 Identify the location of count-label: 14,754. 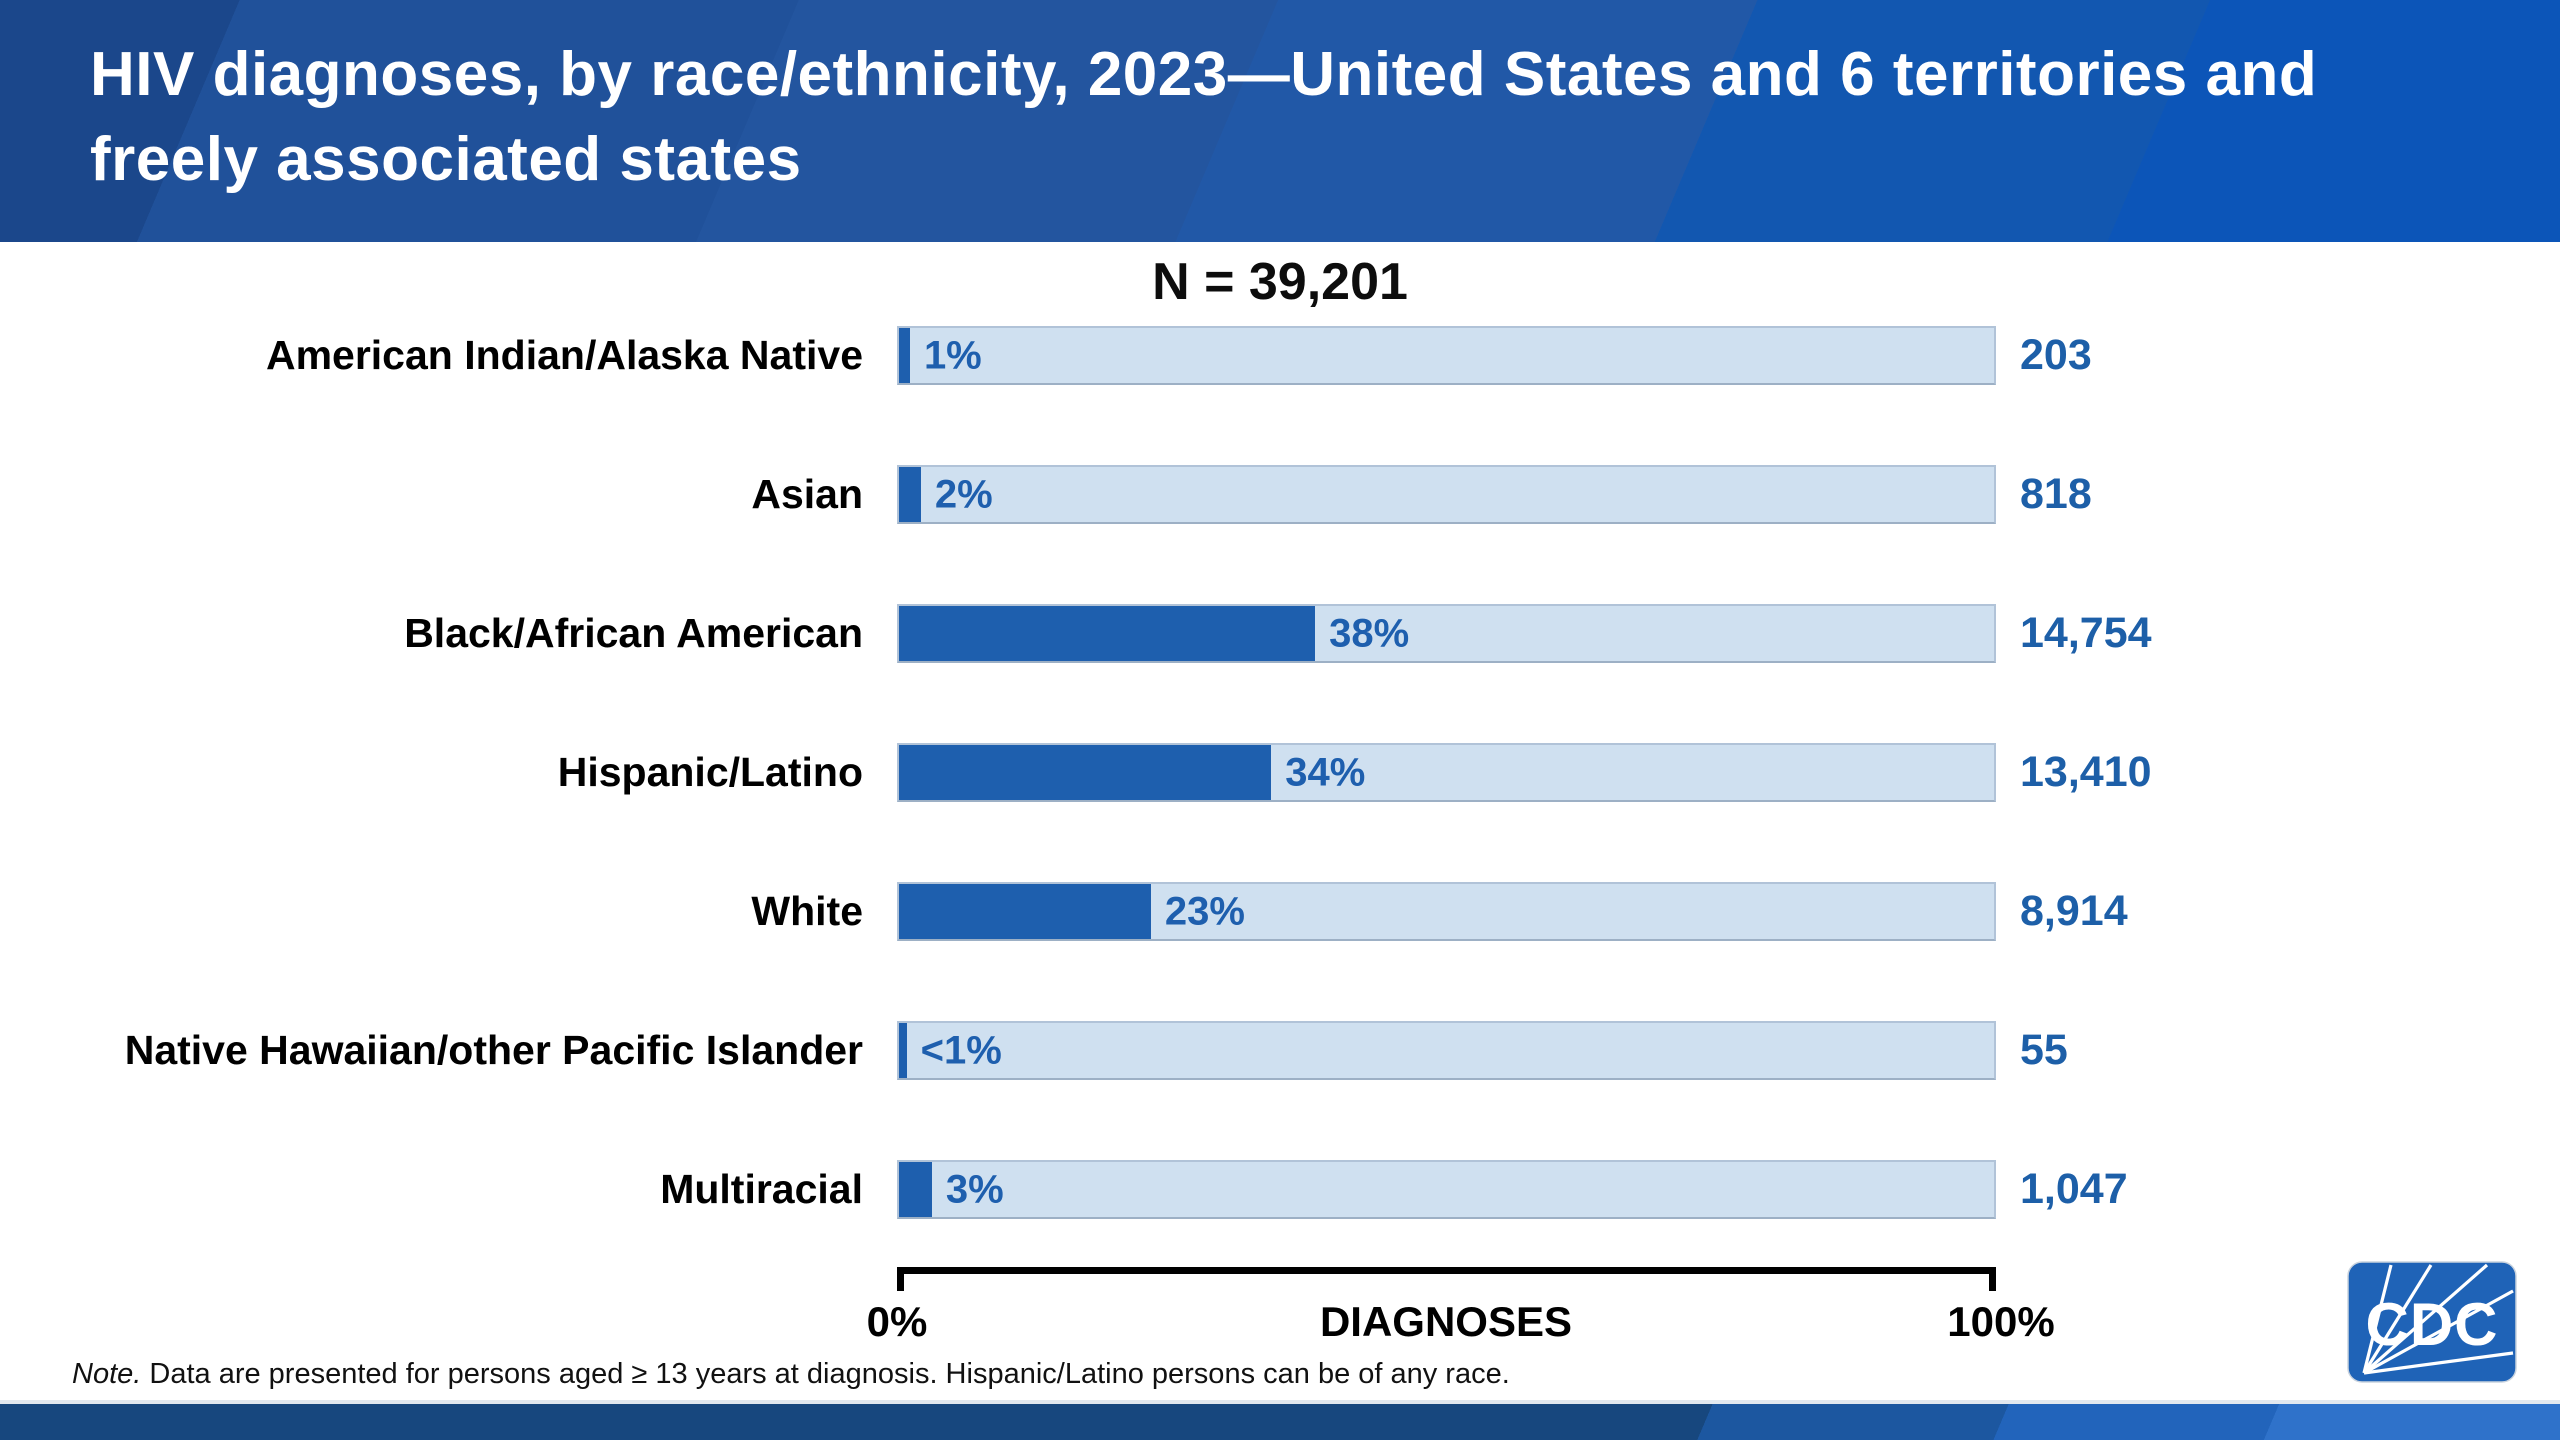
(2086, 633).